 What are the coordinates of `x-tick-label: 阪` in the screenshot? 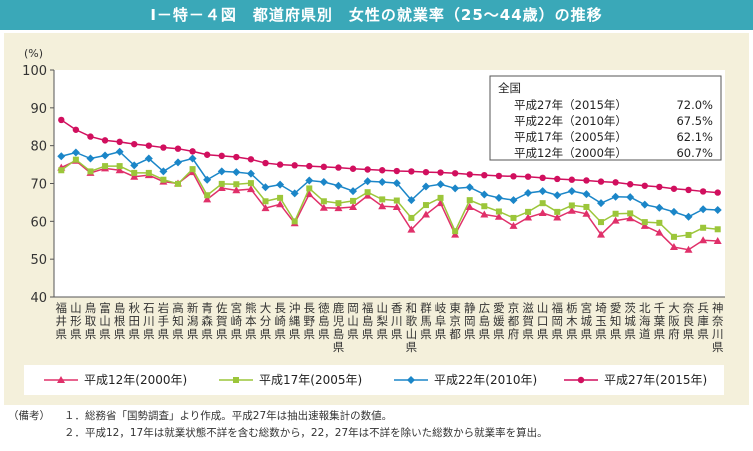 It's located at (674, 321).